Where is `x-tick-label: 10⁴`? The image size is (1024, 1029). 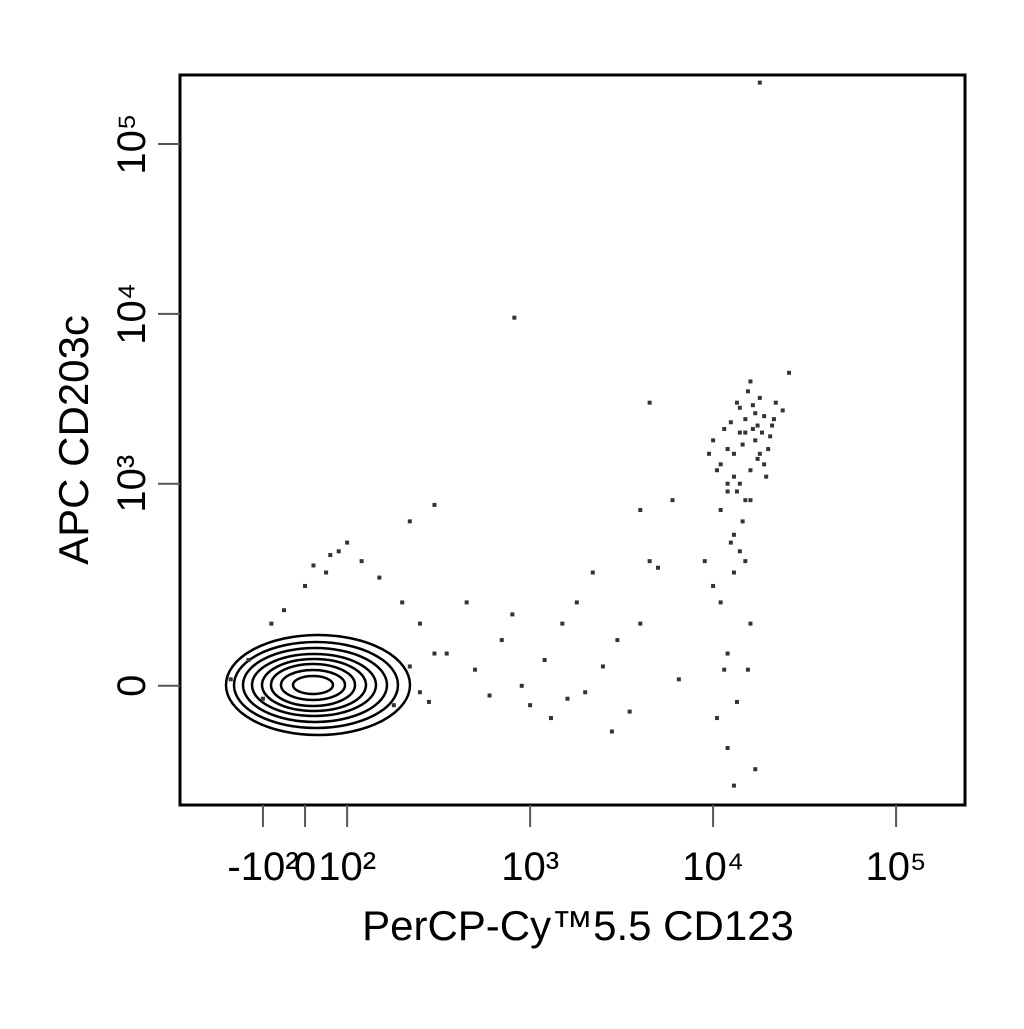
x-tick-label: 10⁴ is located at coordinates (713, 867).